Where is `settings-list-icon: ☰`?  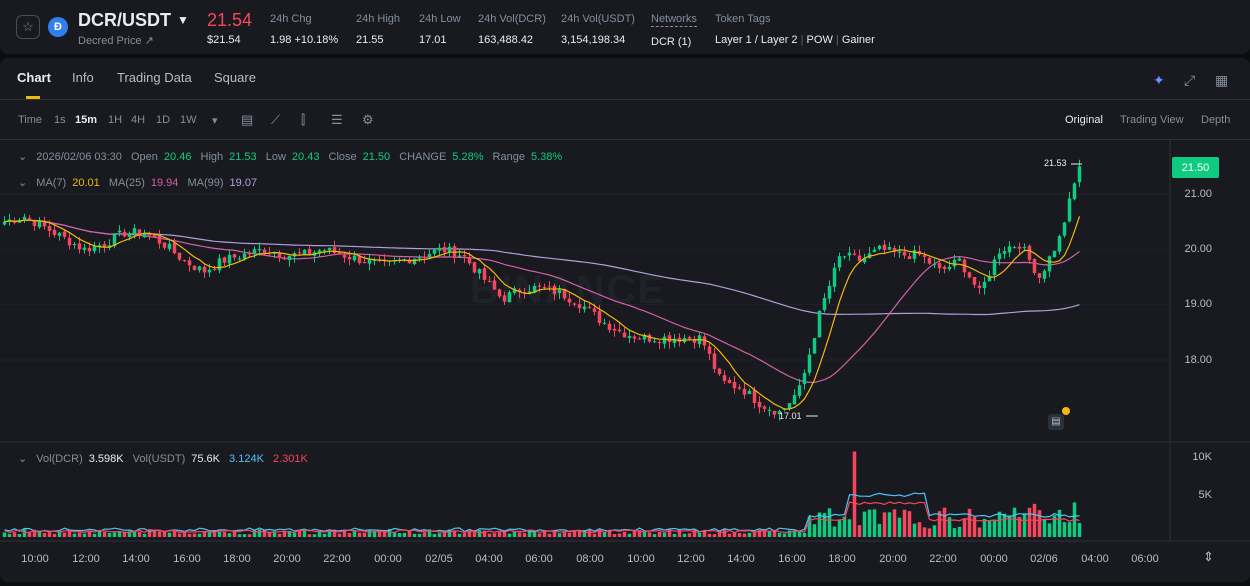
settings-list-icon: ☰ is located at coordinates (337, 119).